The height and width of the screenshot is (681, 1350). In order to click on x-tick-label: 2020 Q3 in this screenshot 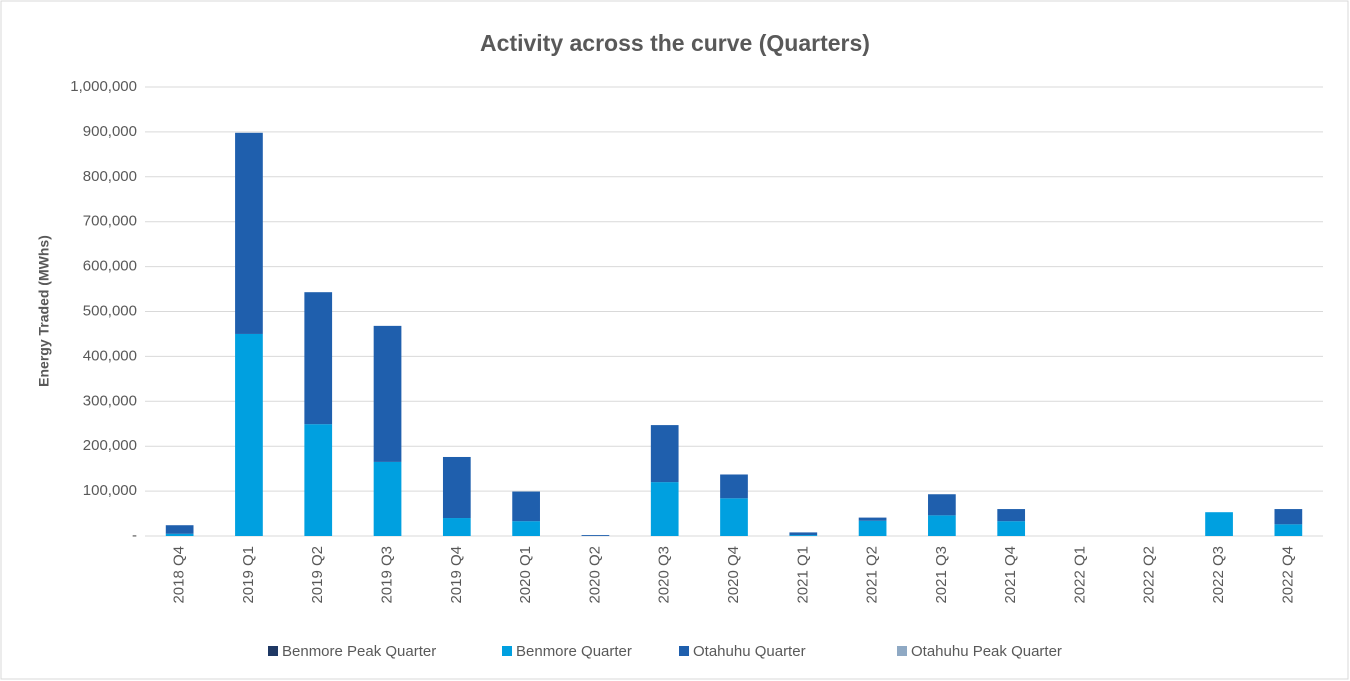, I will do `click(664, 575)`.